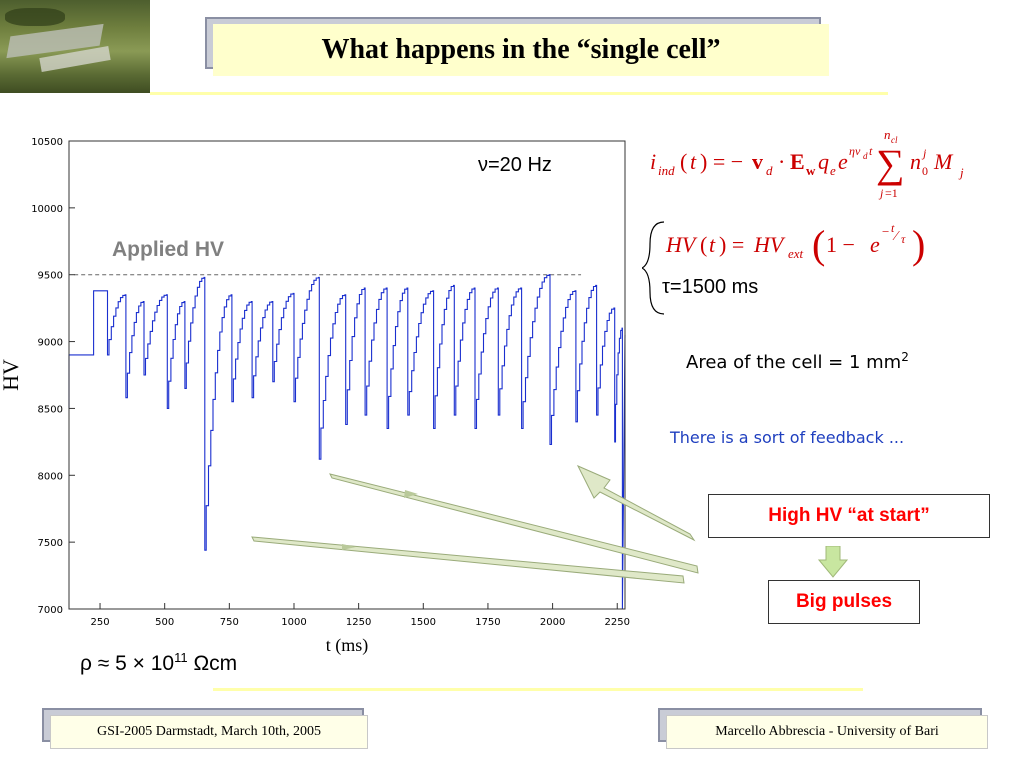  What do you see at coordinates (50, 610) in the screenshot?
I see `y-tick-label: 7000` at bounding box center [50, 610].